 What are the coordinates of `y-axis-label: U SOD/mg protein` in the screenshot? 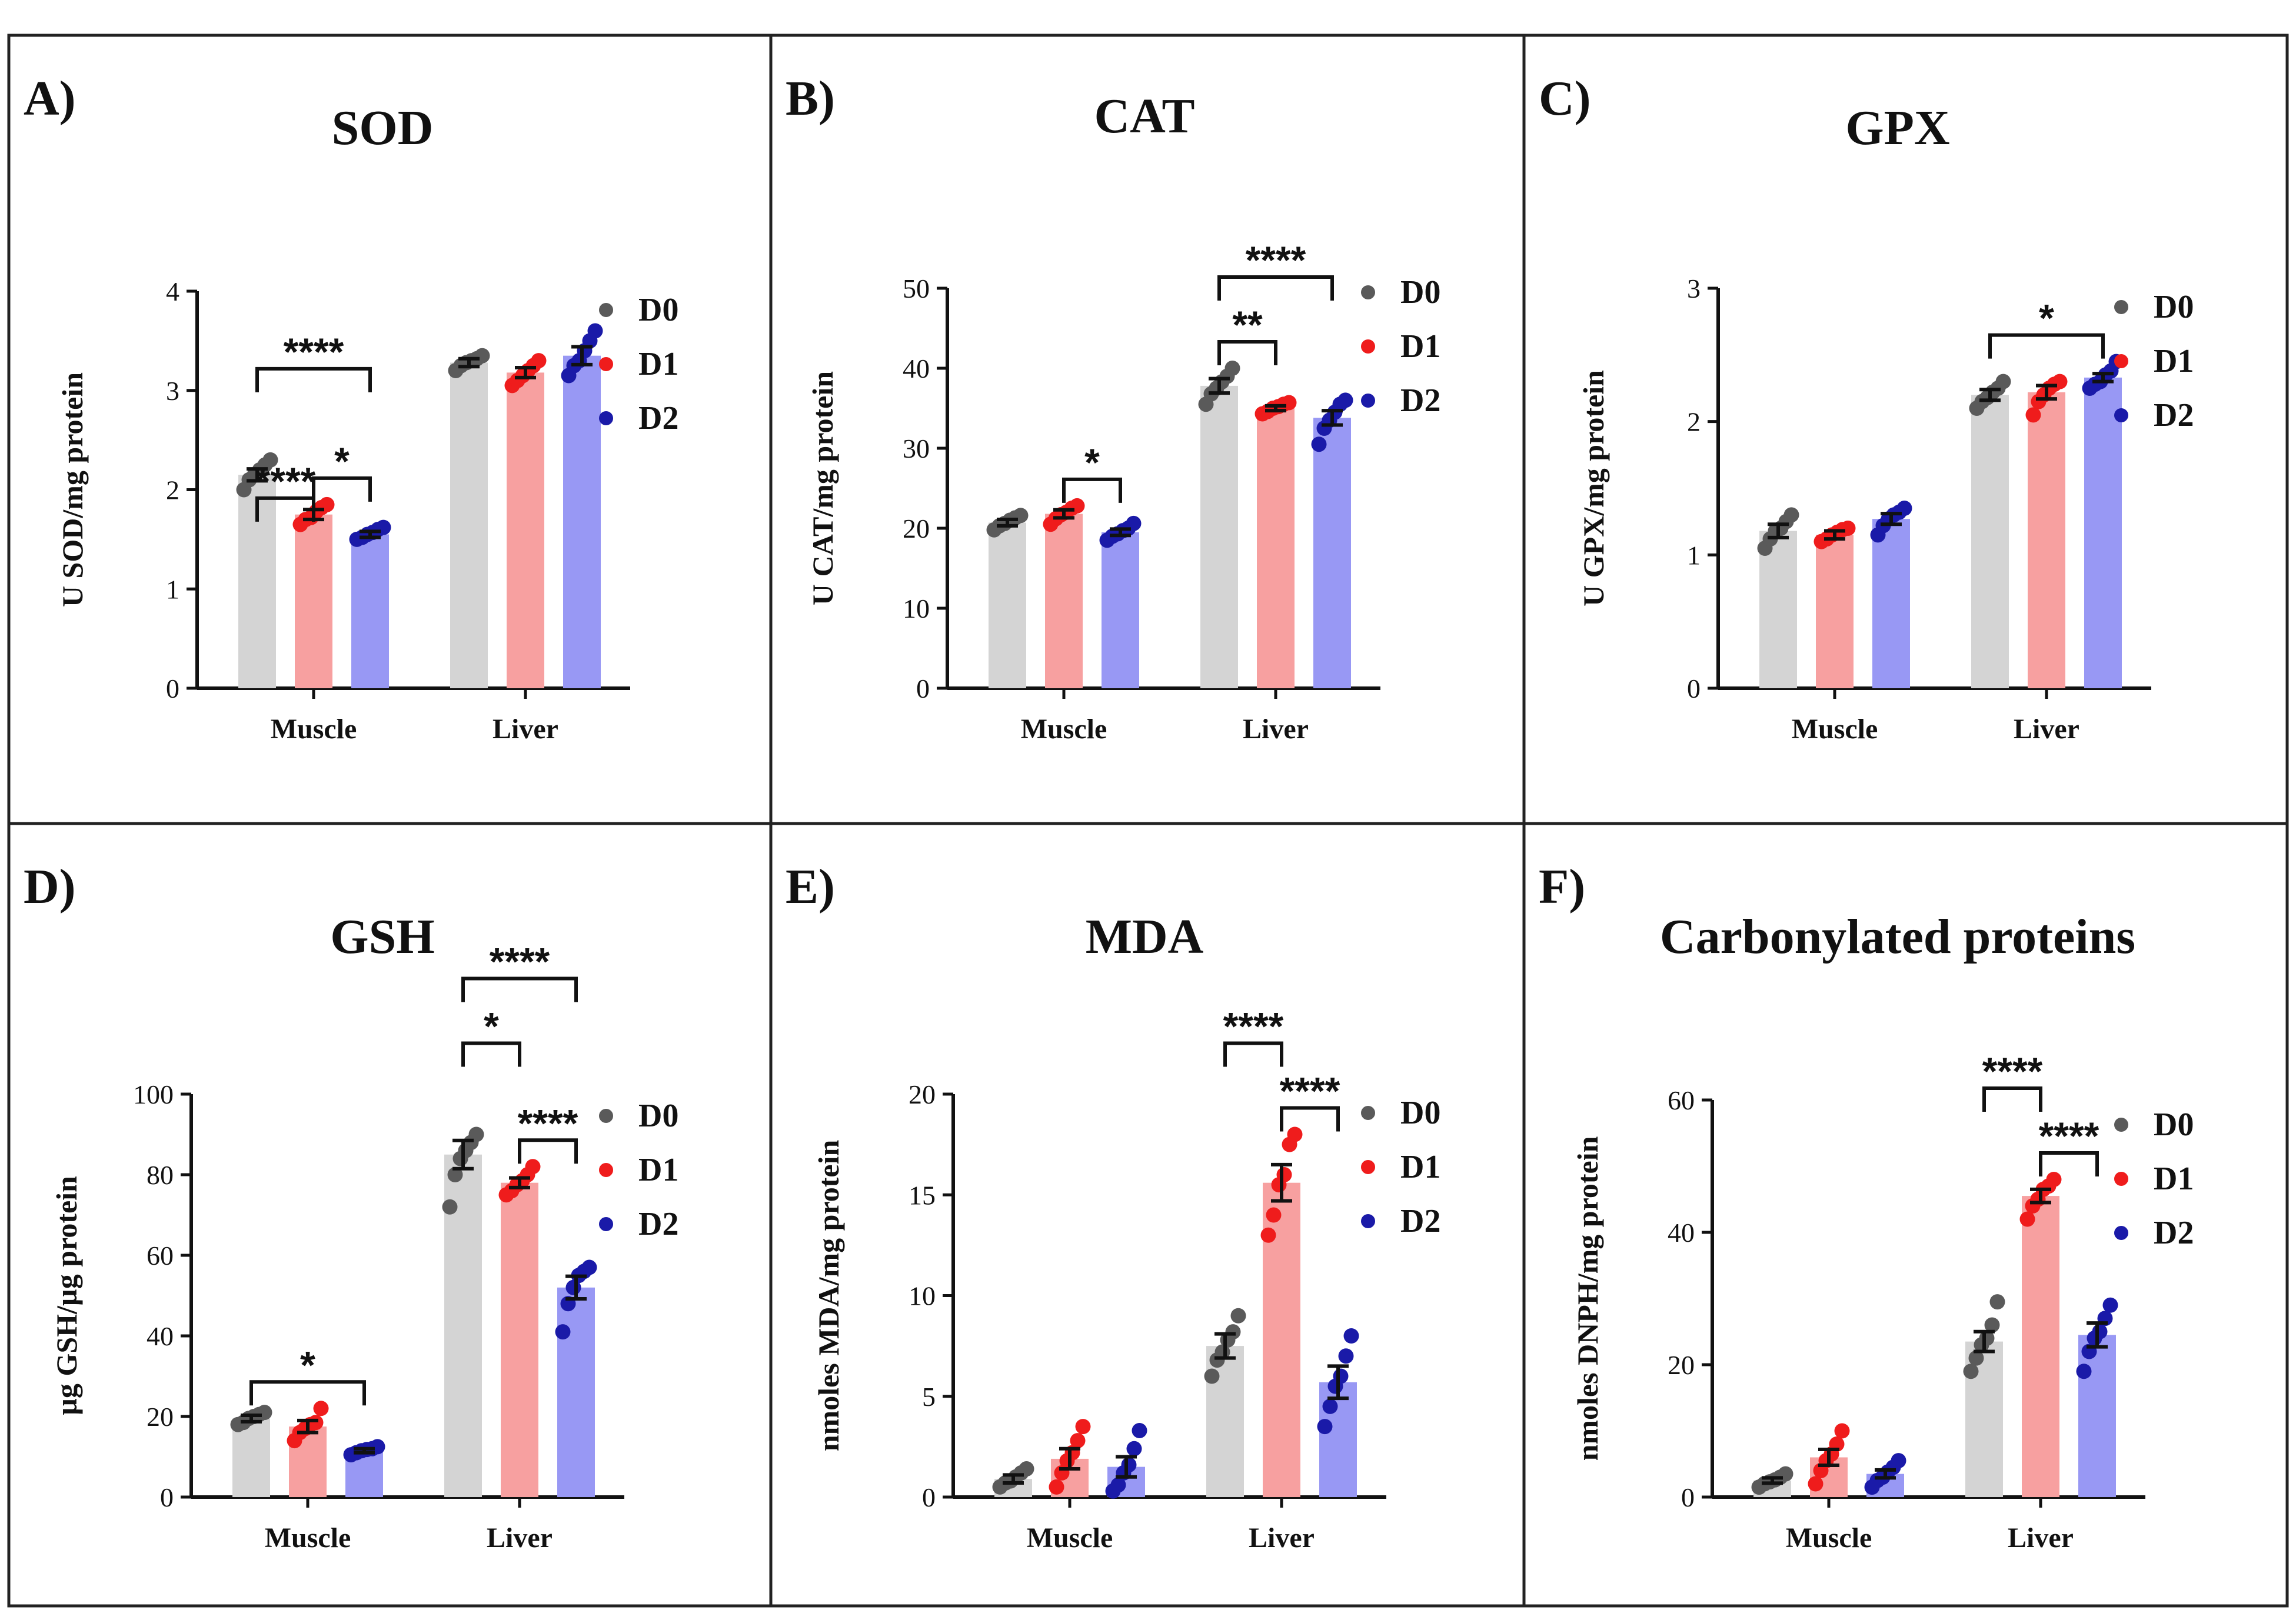 It's located at (72, 489).